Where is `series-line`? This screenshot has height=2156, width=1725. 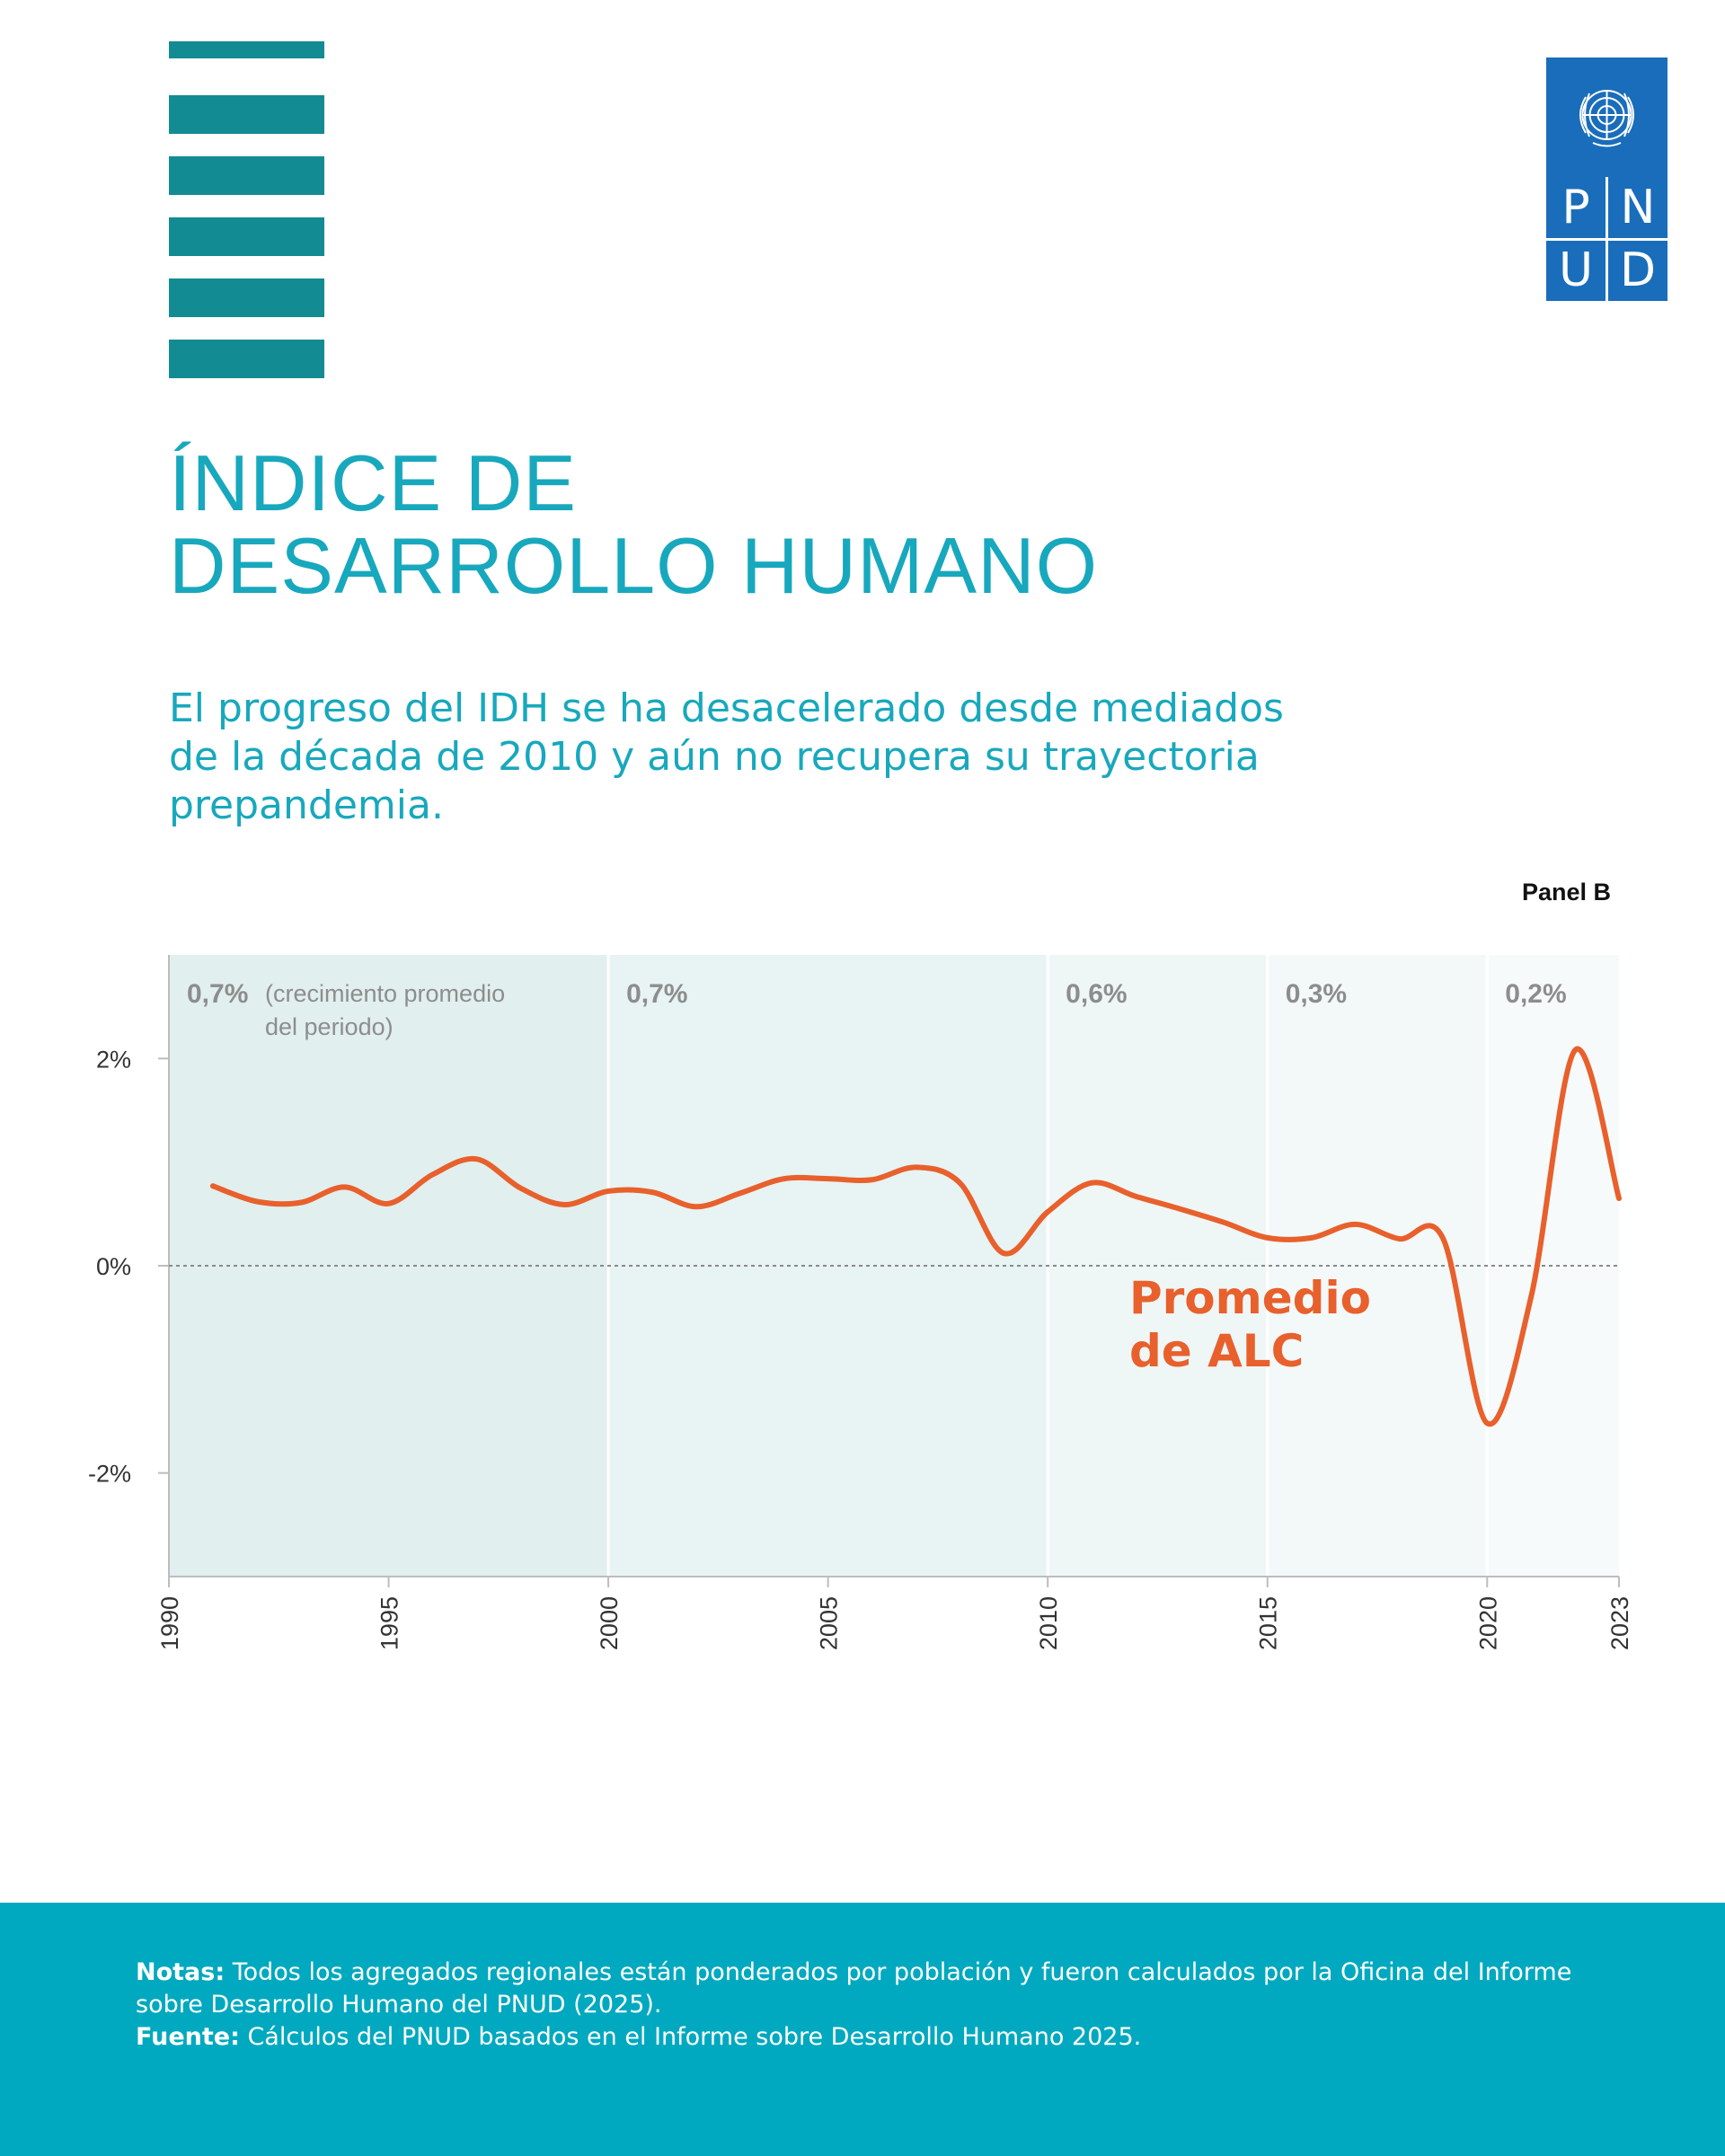
series-line is located at coordinates (915, 1236).